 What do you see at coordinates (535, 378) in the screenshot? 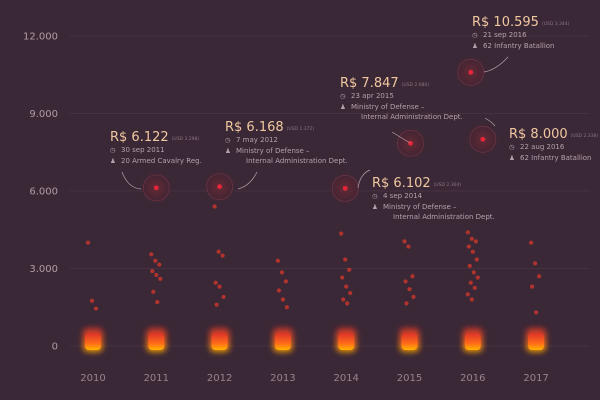
I see `x-tick-label: 2017` at bounding box center [535, 378].